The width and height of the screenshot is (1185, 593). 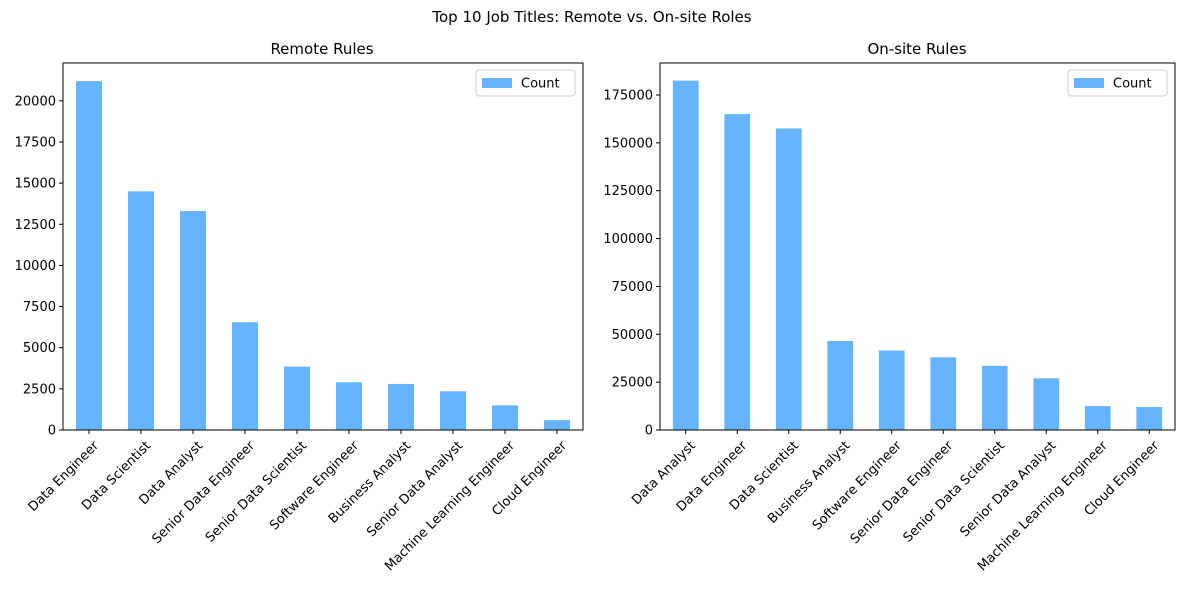 What do you see at coordinates (321, 49) in the screenshot?
I see `chart-title-remote: Remote Rules` at bounding box center [321, 49].